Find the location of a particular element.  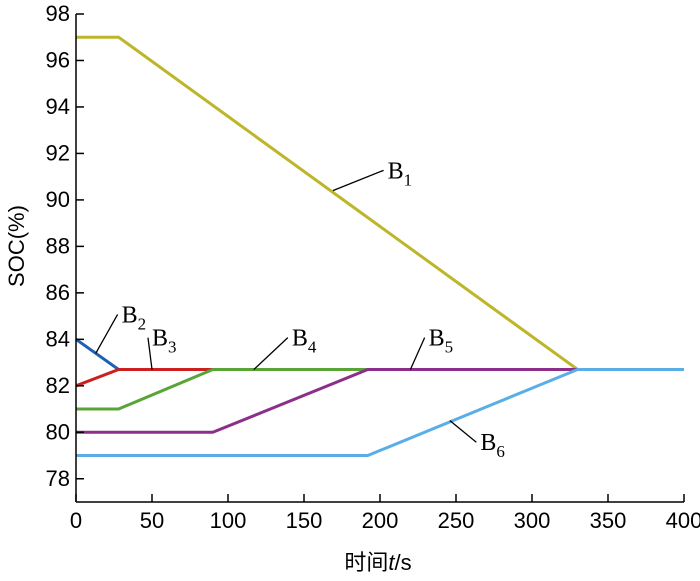

series-label-b6: B6 is located at coordinates (492, 445).